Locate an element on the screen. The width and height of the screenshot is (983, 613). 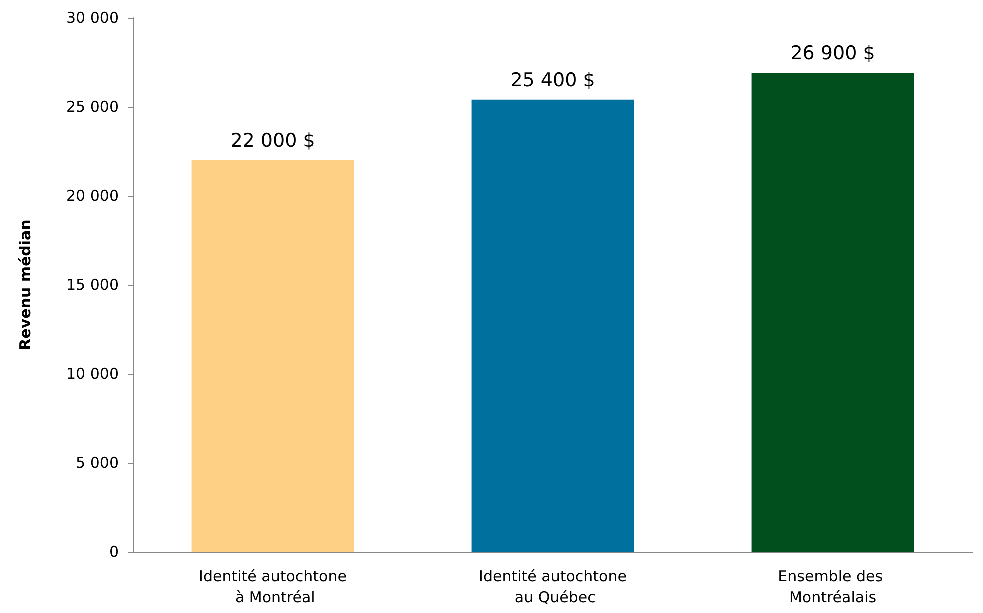
y-tick-label: 15 000 is located at coordinates (92, 285).